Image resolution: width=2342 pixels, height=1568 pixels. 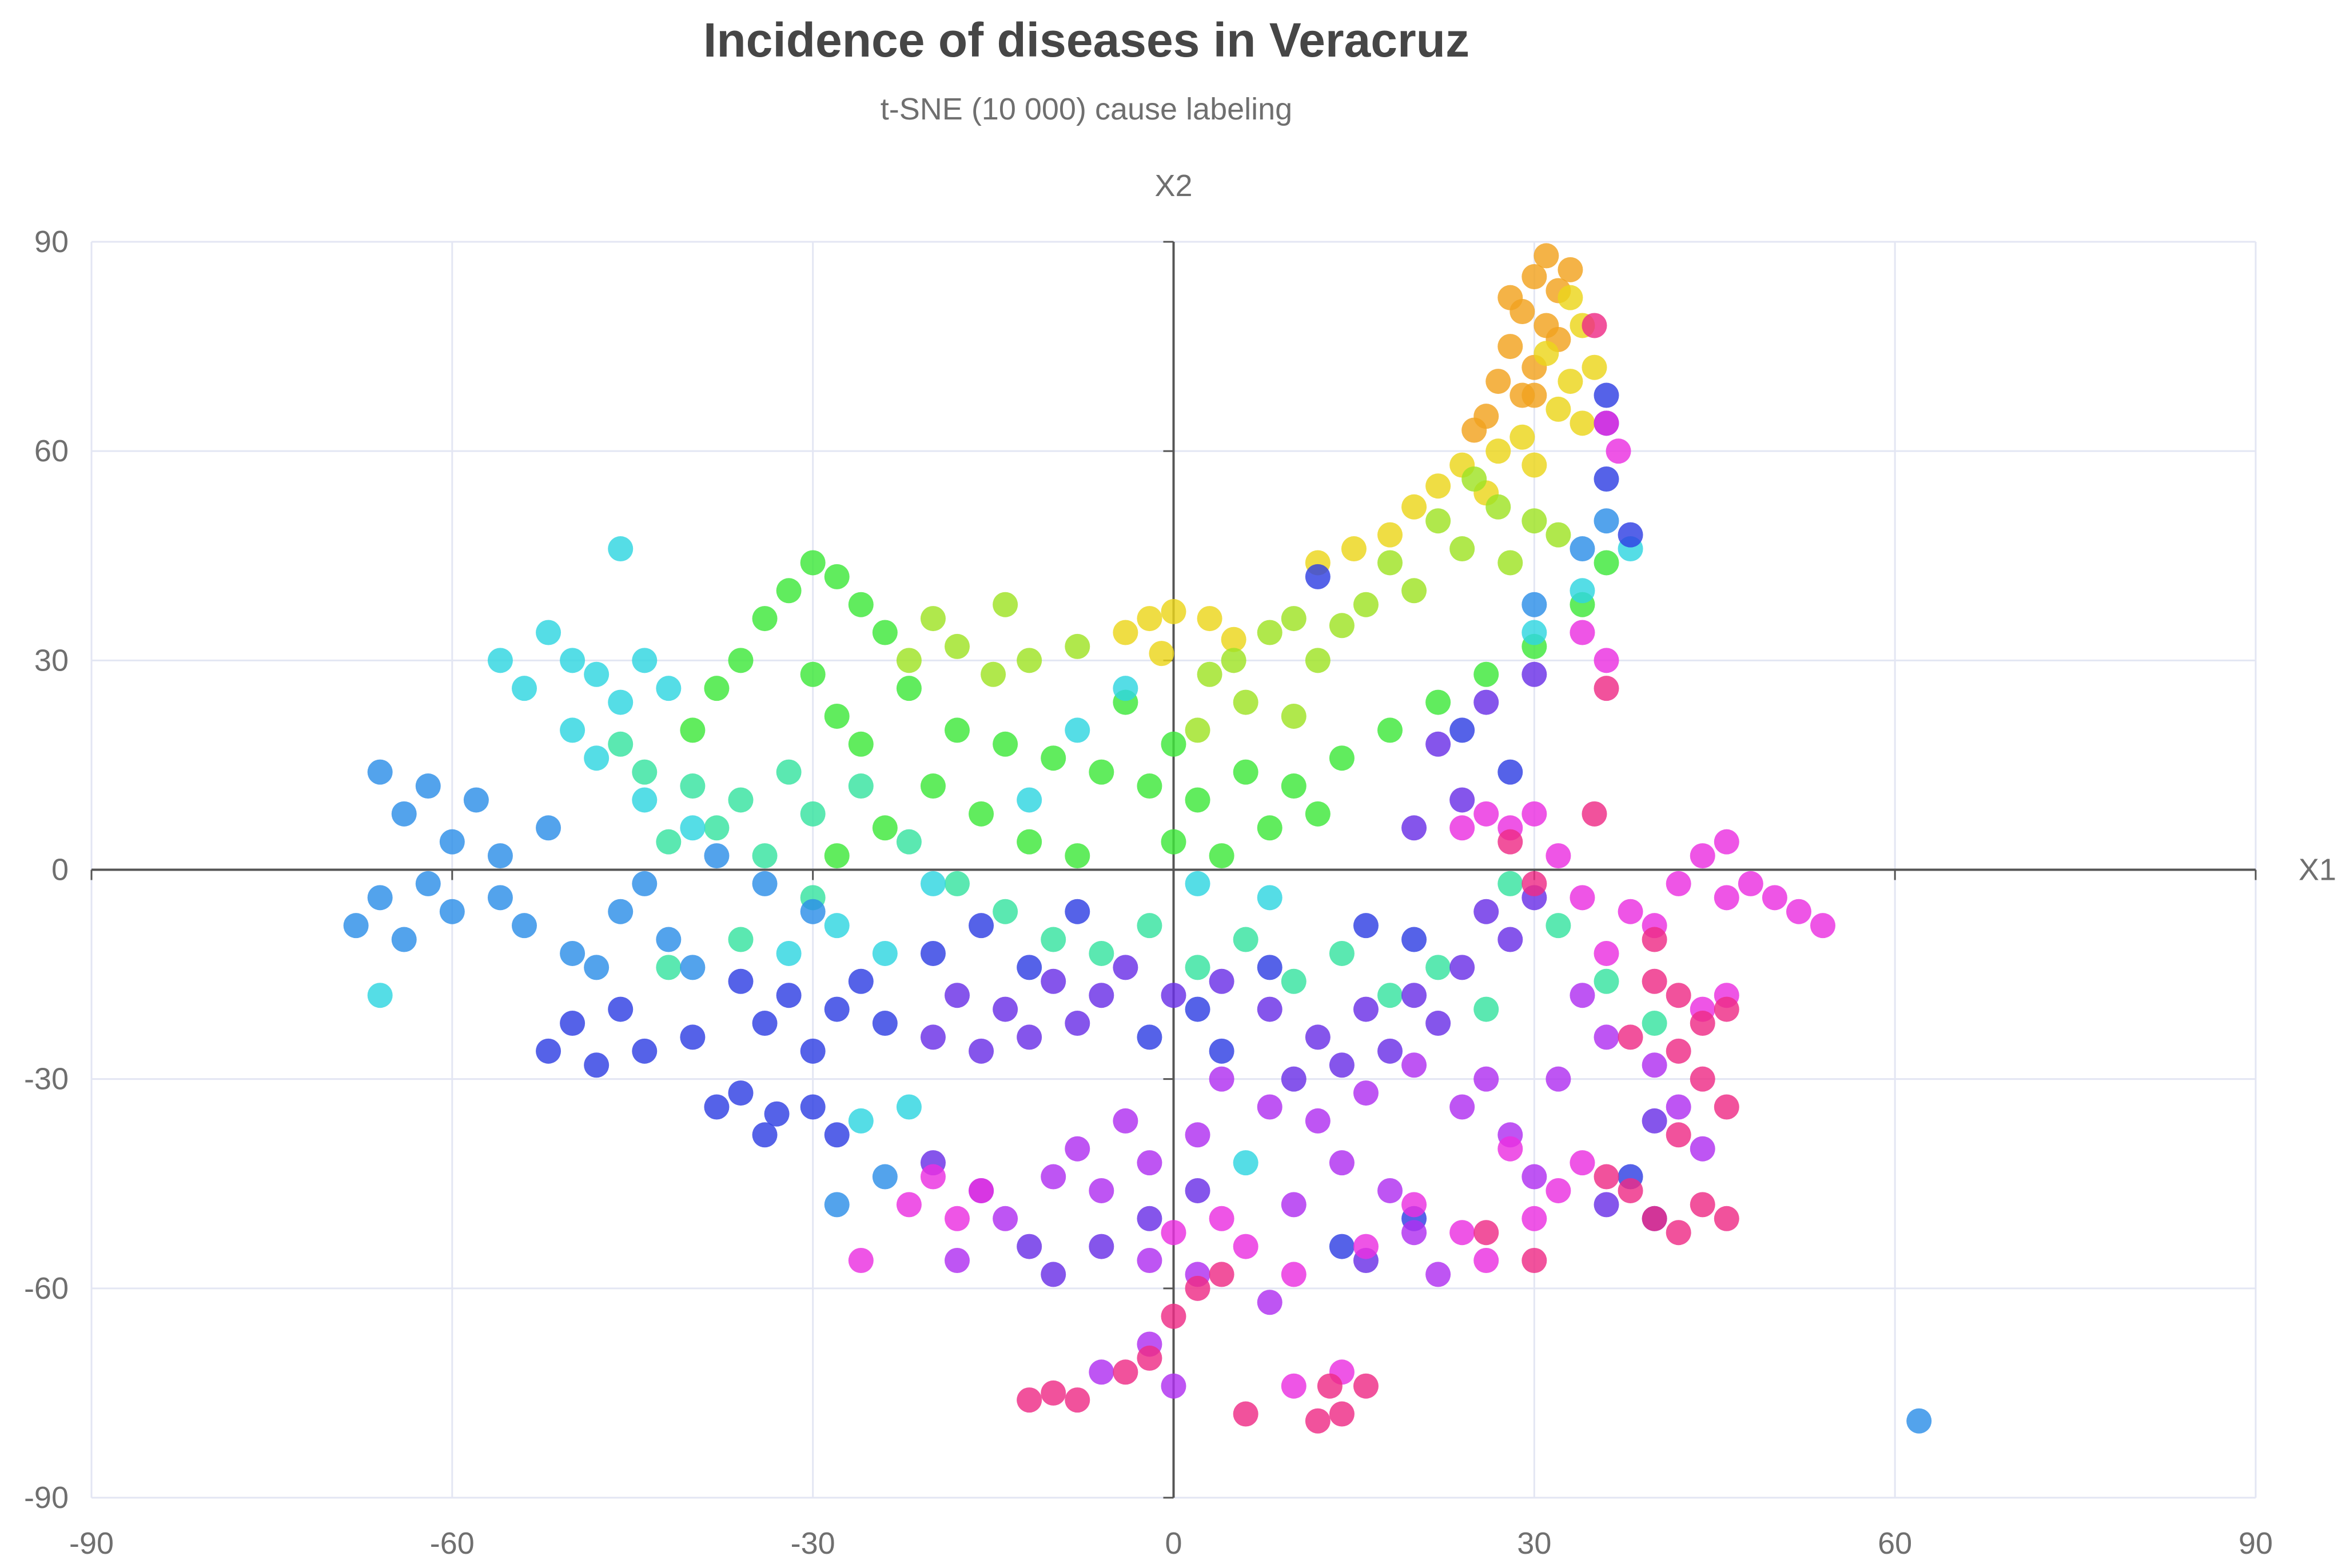 I want to click on y-tick-label: 30, so click(x=51, y=660).